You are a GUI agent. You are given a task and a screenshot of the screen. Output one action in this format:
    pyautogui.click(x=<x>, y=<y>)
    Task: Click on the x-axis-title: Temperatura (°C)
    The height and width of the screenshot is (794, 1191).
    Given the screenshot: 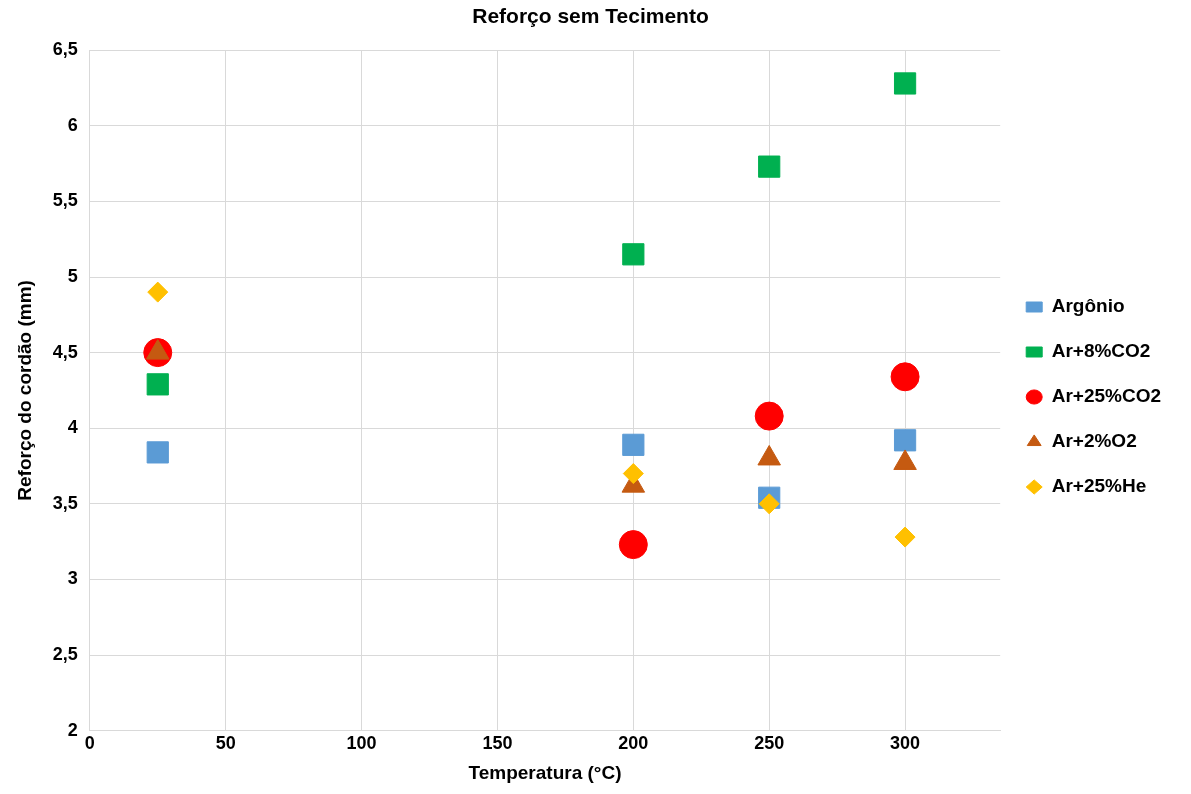 What is the action you would take?
    pyautogui.click(x=545, y=772)
    